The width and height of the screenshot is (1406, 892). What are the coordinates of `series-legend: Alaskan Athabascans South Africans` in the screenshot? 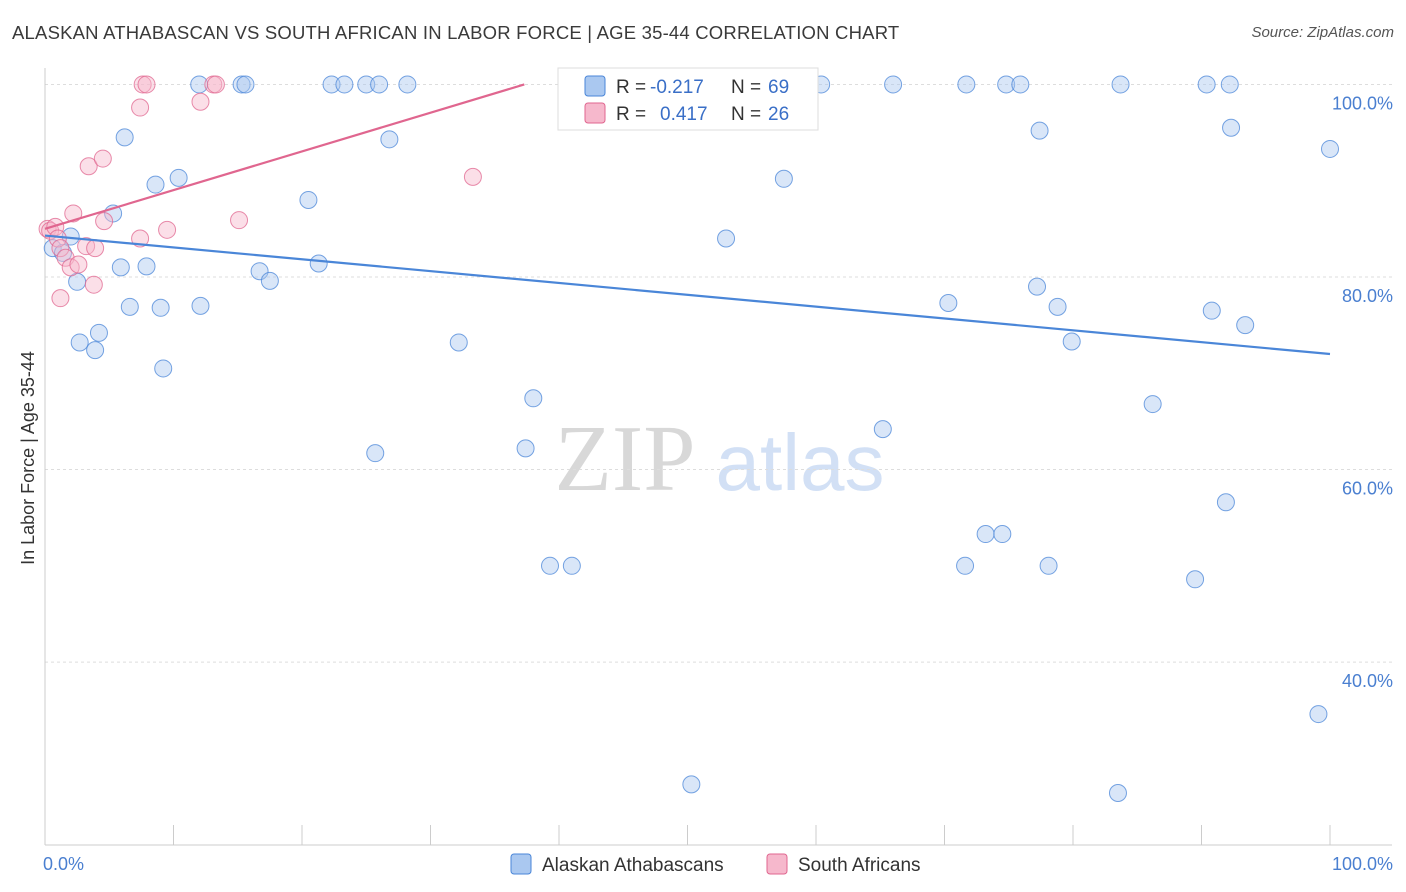 It's located at (715, 864).